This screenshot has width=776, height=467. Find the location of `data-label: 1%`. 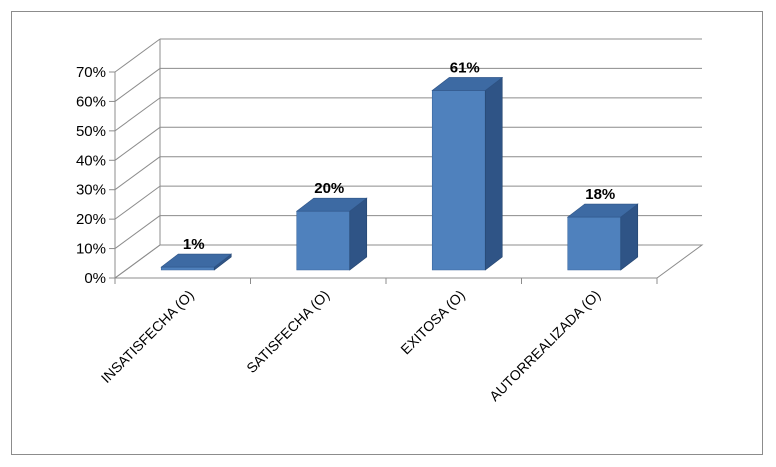

data-label: 1% is located at coordinates (194, 244).